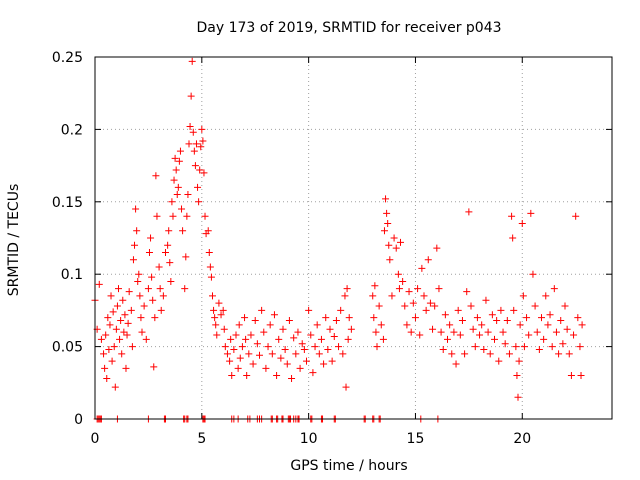 The image size is (640, 480). What do you see at coordinates (309, 439) in the screenshot?
I see `x-tick-label: 10` at bounding box center [309, 439].